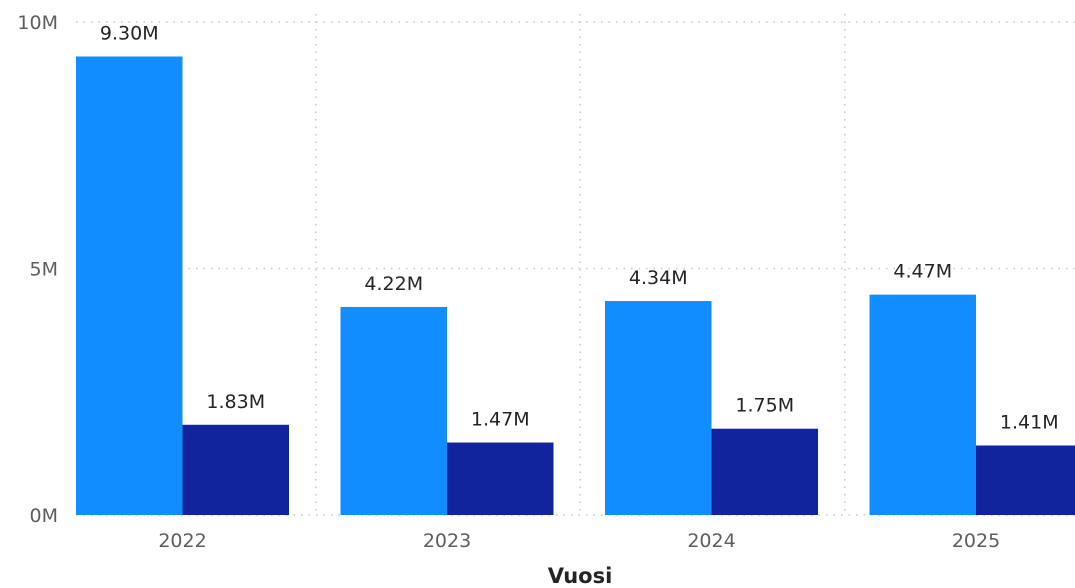 Image resolution: width=1075 pixels, height=588 pixels. What do you see at coordinates (580, 576) in the screenshot?
I see `x-axis-title: Vuosi` at bounding box center [580, 576].